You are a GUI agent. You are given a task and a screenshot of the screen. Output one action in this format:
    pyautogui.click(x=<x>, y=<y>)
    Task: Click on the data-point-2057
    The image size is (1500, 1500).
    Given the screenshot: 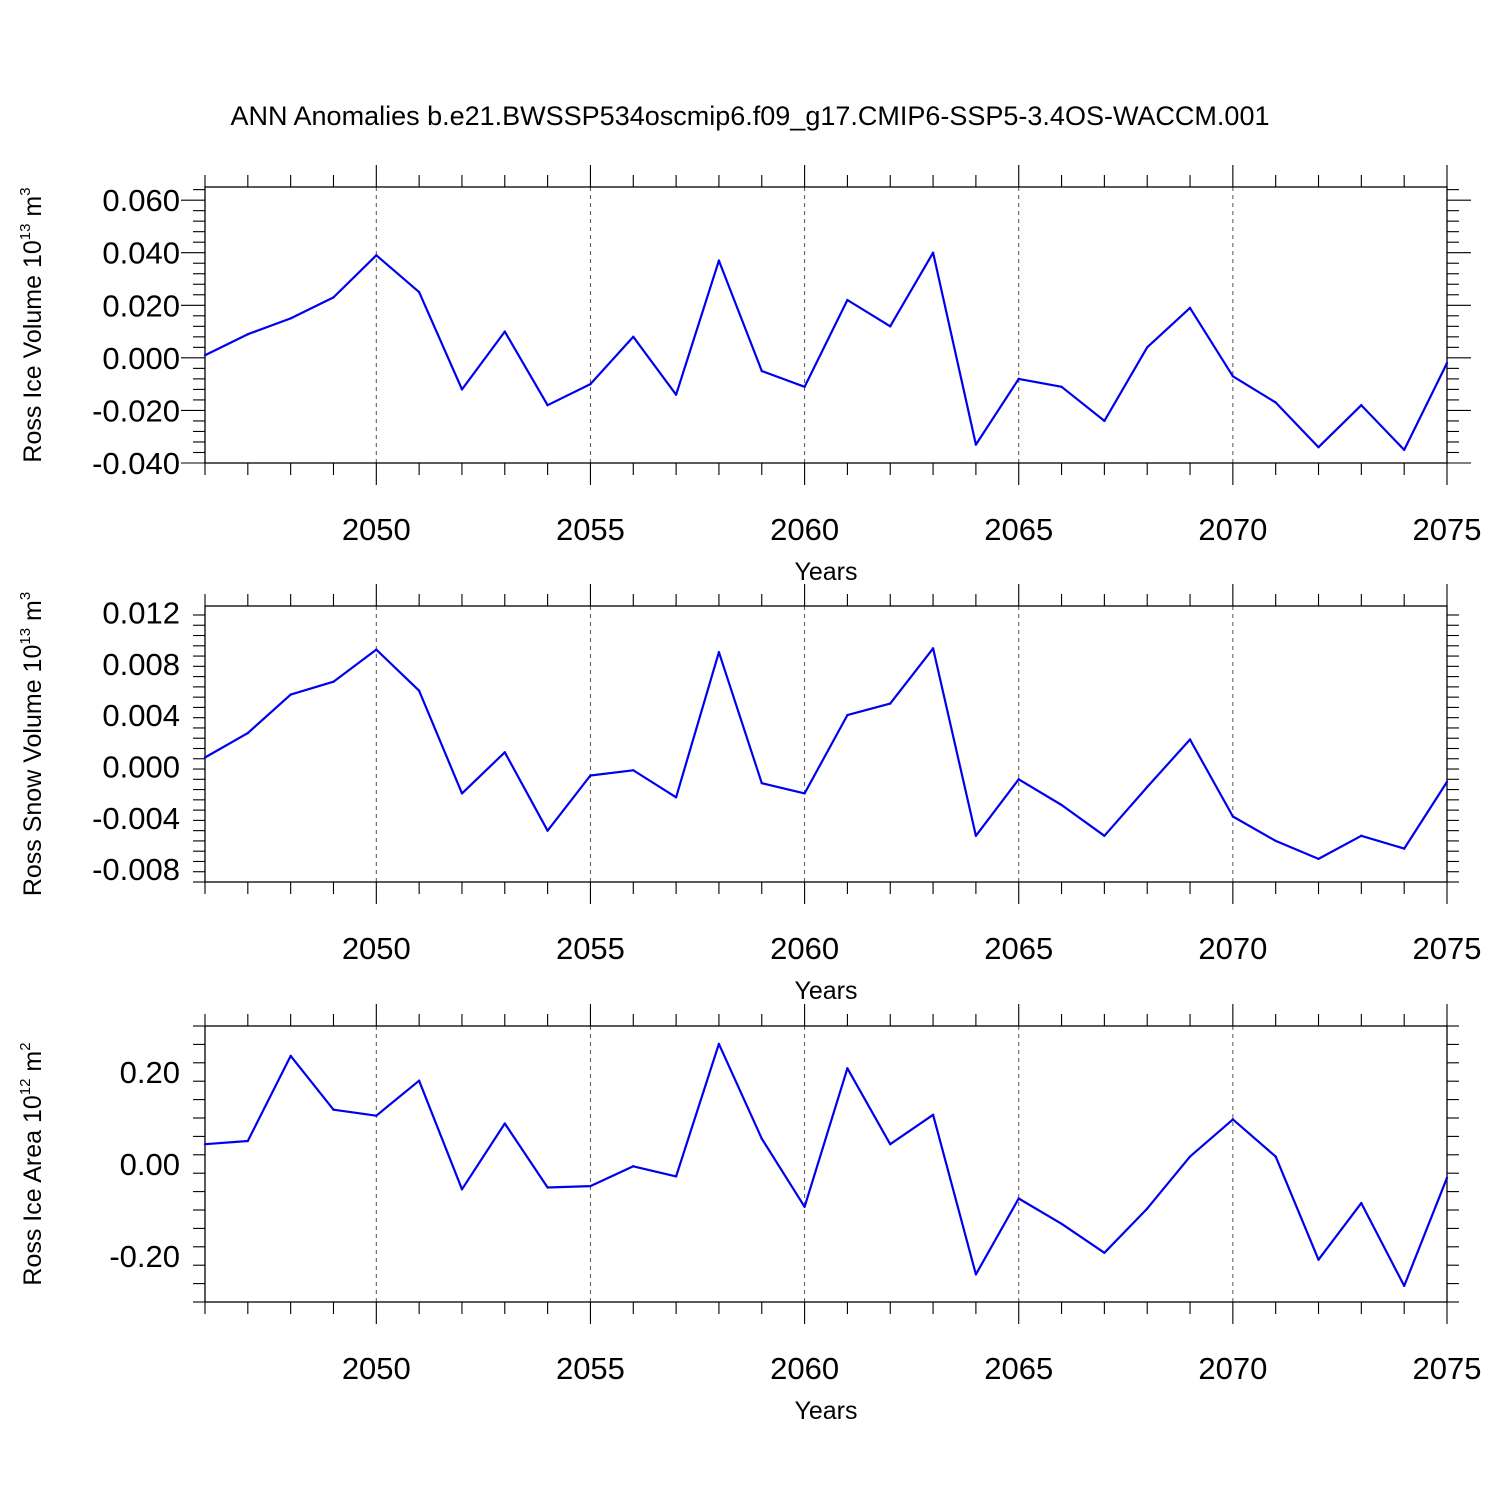 What is the action you would take?
    pyautogui.click(x=676, y=797)
    